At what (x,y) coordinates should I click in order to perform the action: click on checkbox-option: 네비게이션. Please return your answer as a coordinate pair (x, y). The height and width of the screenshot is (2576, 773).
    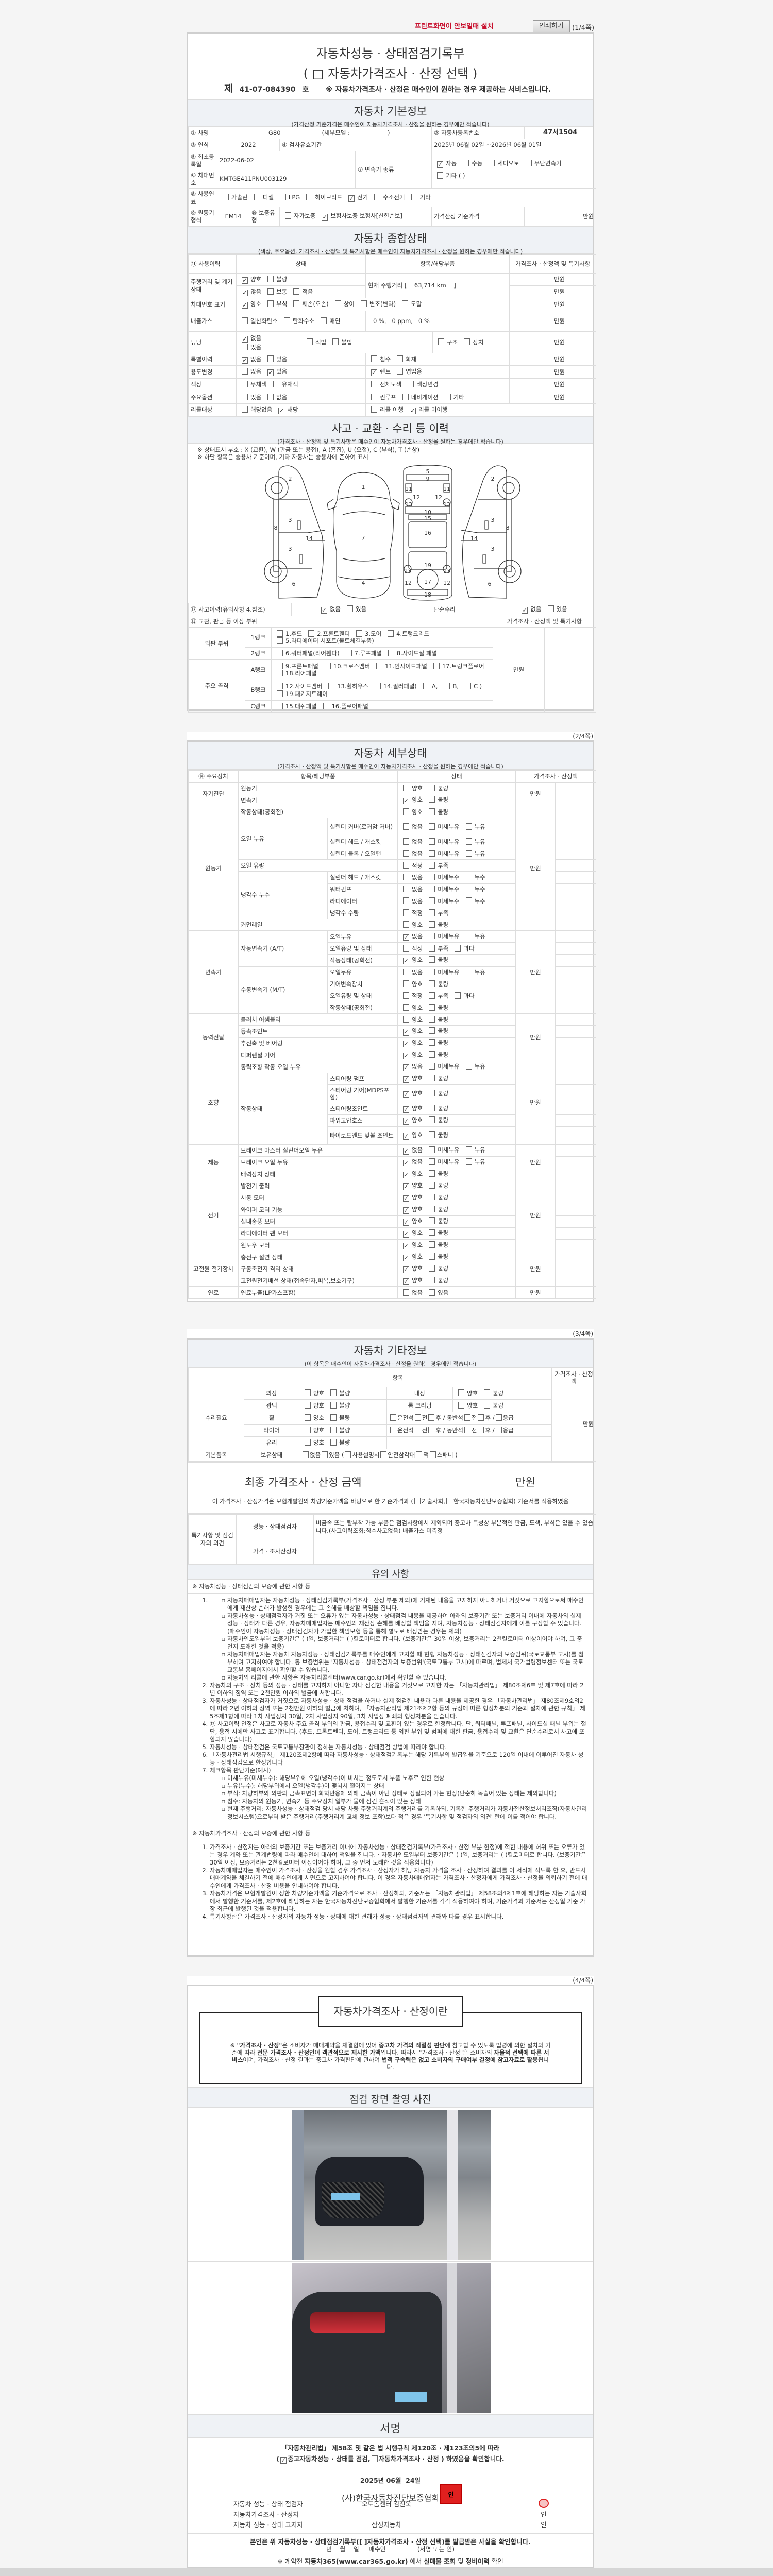
    Looking at the image, I should click on (419, 397).